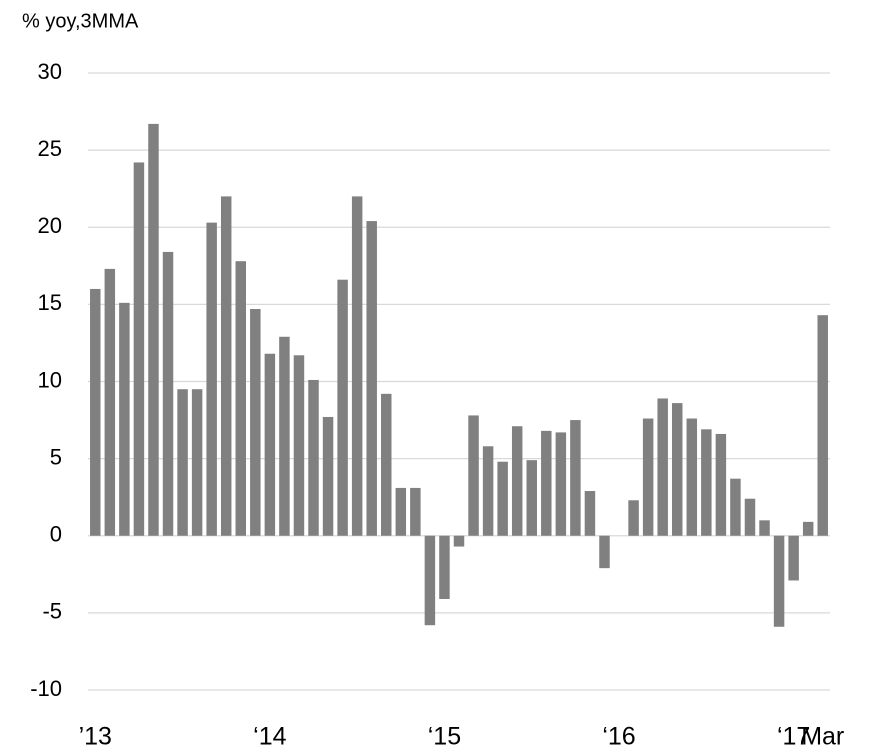 The height and width of the screenshot is (753, 871). I want to click on x-tick-label: ‘15, so click(444, 737).